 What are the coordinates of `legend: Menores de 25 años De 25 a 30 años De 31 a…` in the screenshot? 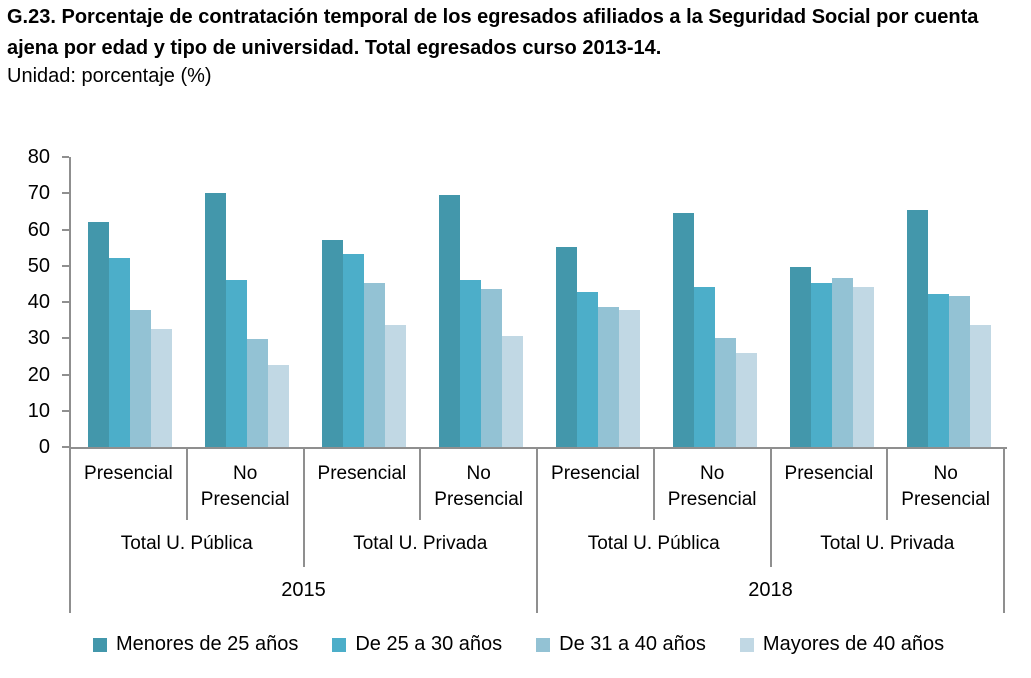 It's located at (518, 644).